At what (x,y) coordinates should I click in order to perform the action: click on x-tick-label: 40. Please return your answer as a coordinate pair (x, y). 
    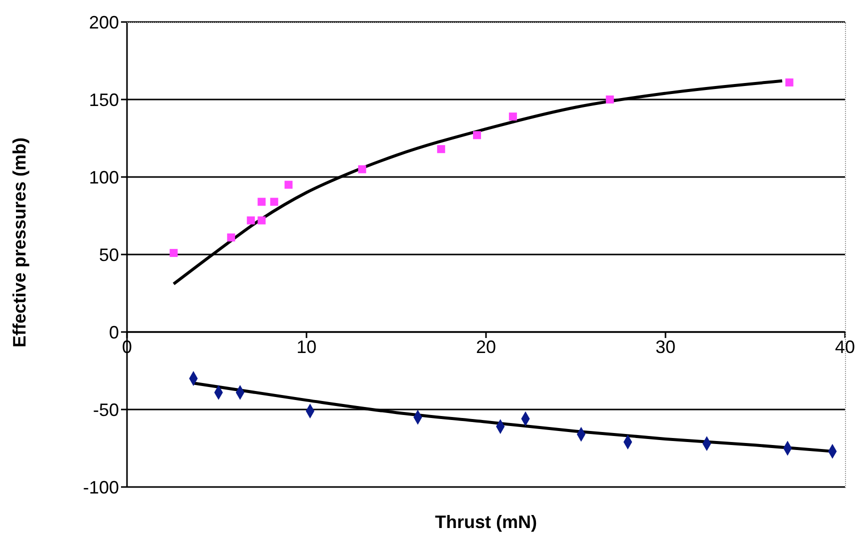
    Looking at the image, I should click on (845, 346).